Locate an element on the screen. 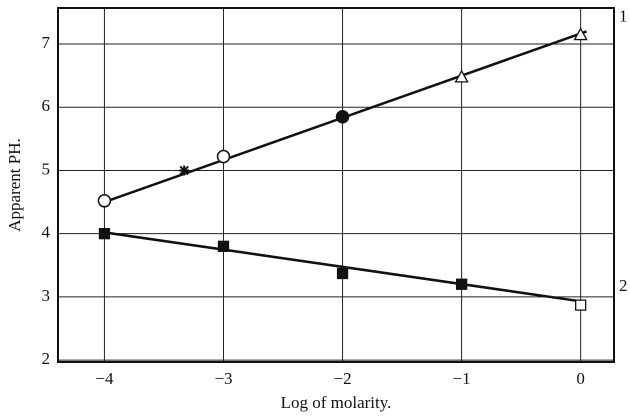 The width and height of the screenshot is (630, 416). y-tick-label: 3 is located at coordinates (46, 295).